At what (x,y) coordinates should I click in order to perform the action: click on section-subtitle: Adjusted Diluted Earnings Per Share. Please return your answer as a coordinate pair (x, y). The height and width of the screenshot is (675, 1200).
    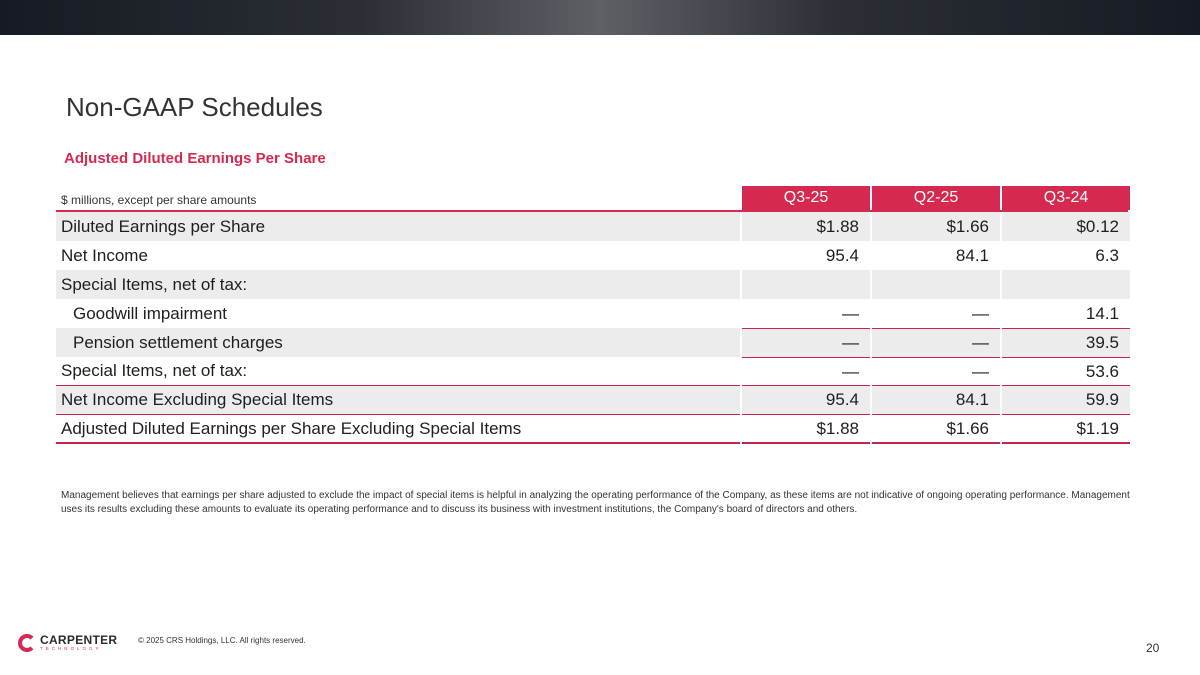
    Looking at the image, I should click on (195, 158).